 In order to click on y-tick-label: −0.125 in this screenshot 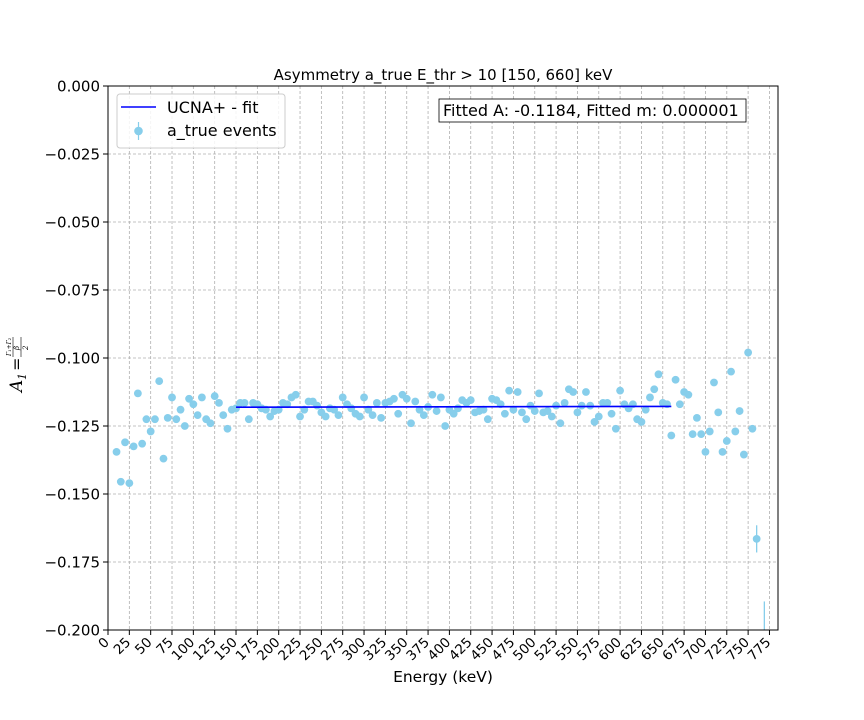, I will do `click(72, 427)`.